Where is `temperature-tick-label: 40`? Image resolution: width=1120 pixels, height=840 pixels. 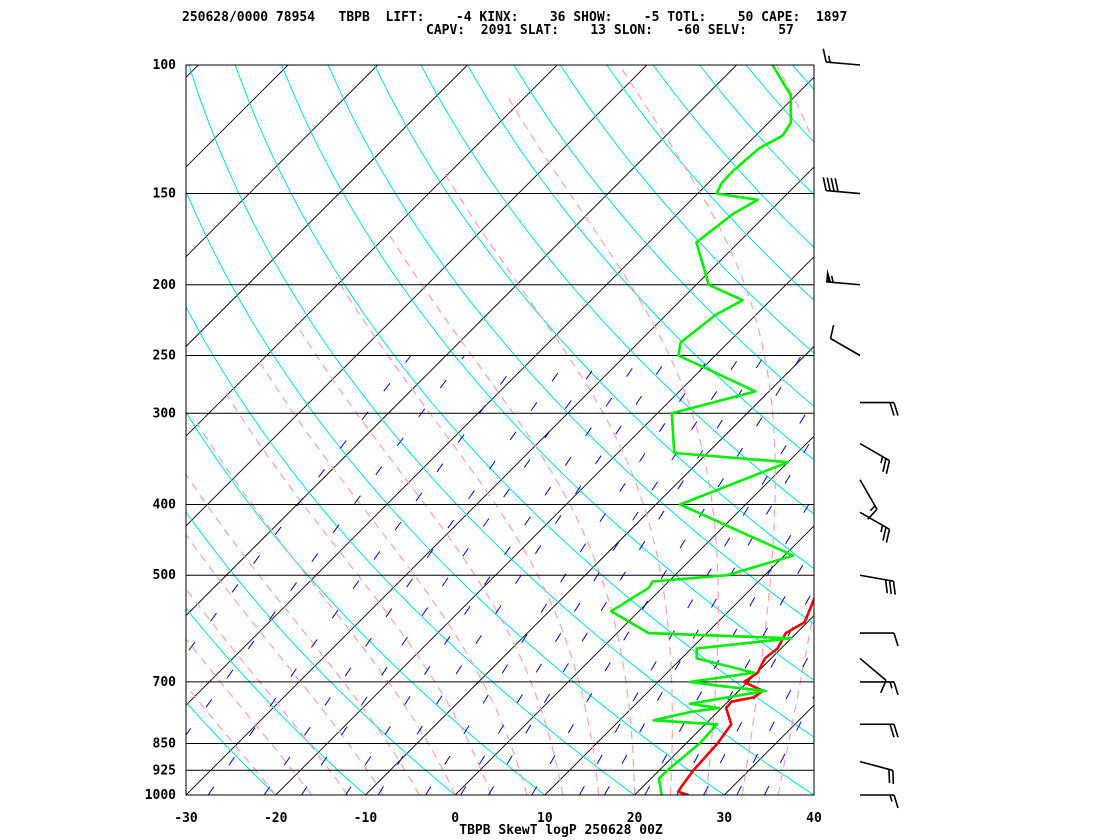
temperature-tick-label: 40 is located at coordinates (814, 818).